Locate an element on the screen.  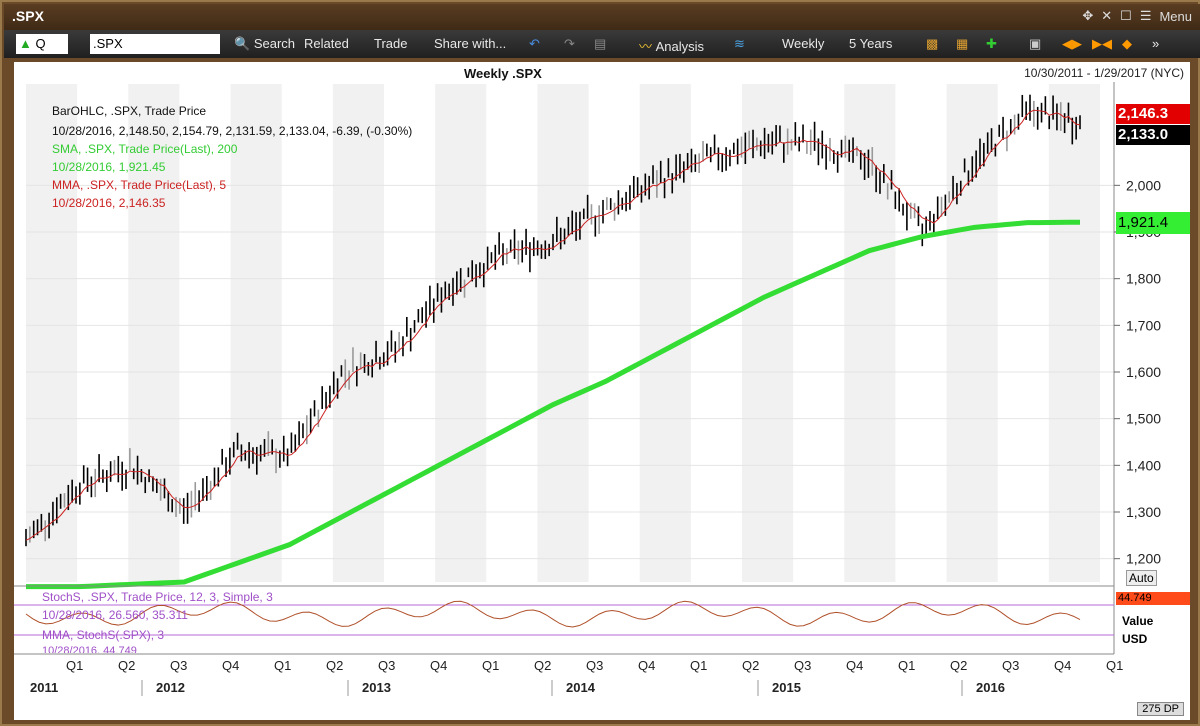
bar-legend-header: BarOHLC, .SPX, Trade Price is located at coordinates (129, 111).